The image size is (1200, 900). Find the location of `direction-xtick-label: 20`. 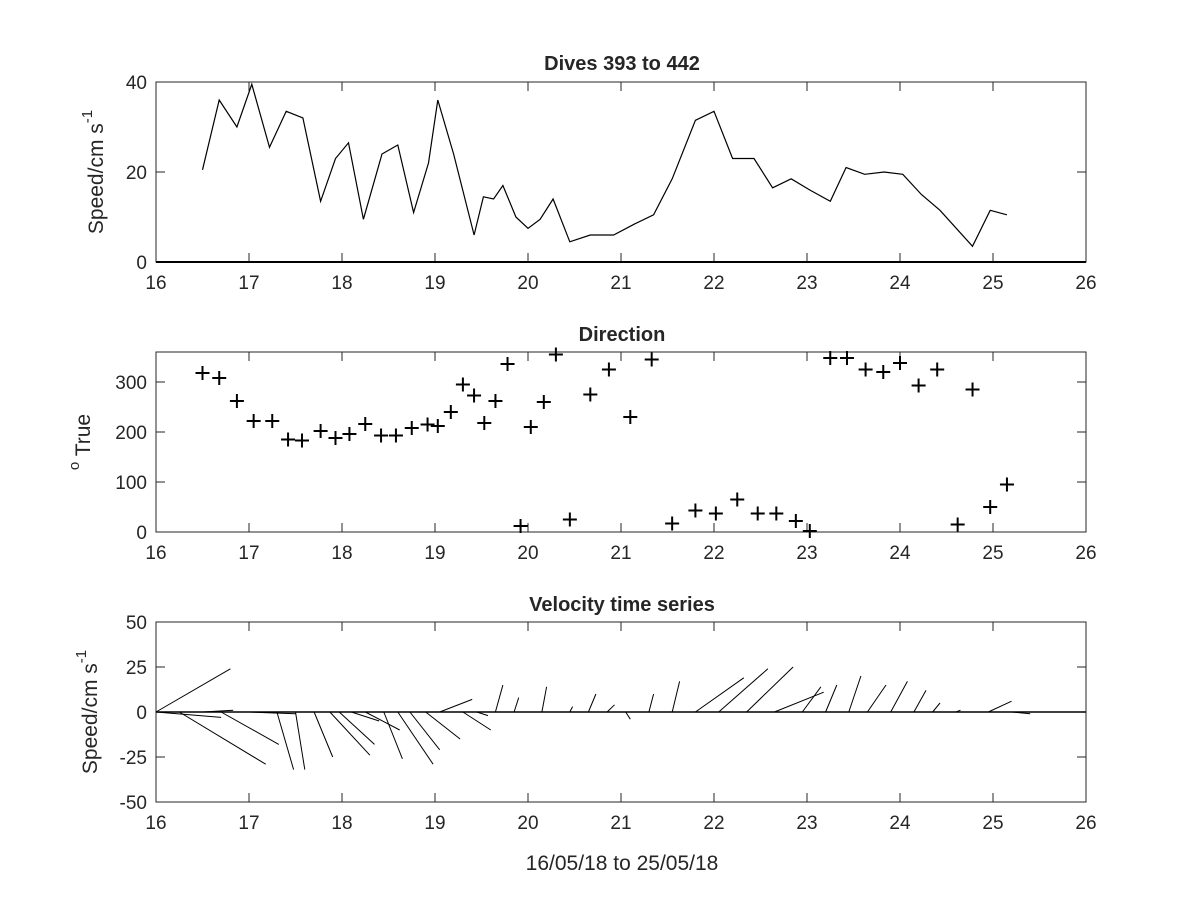

direction-xtick-label: 20 is located at coordinates (527, 553).